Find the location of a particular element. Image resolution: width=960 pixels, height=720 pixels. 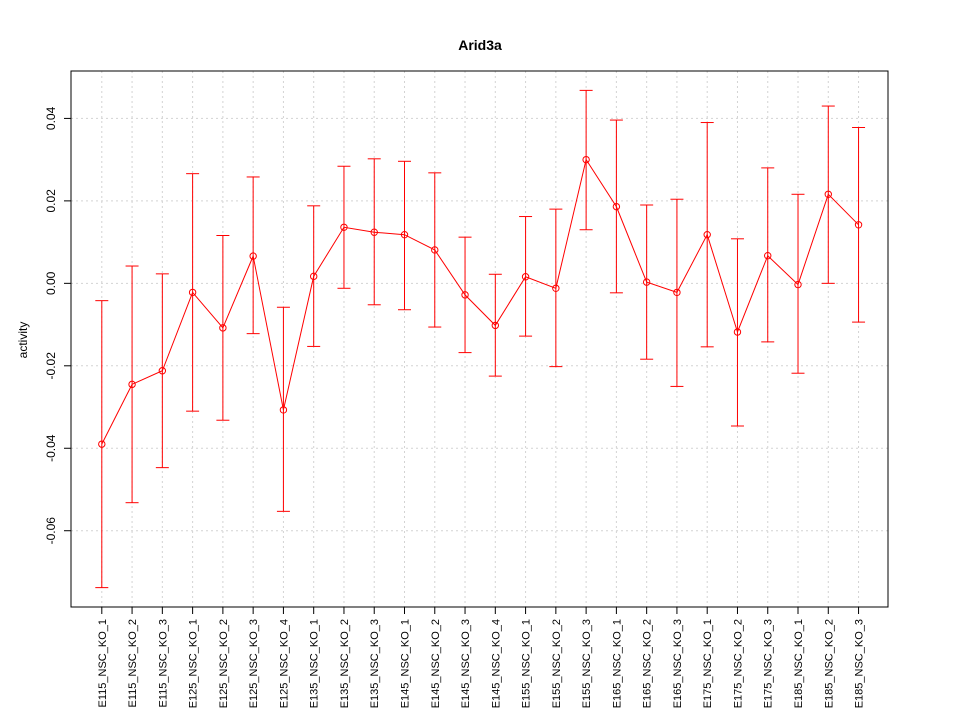

x-tick-label: E165_NSC_KO_1 is located at coordinates (617, 663).